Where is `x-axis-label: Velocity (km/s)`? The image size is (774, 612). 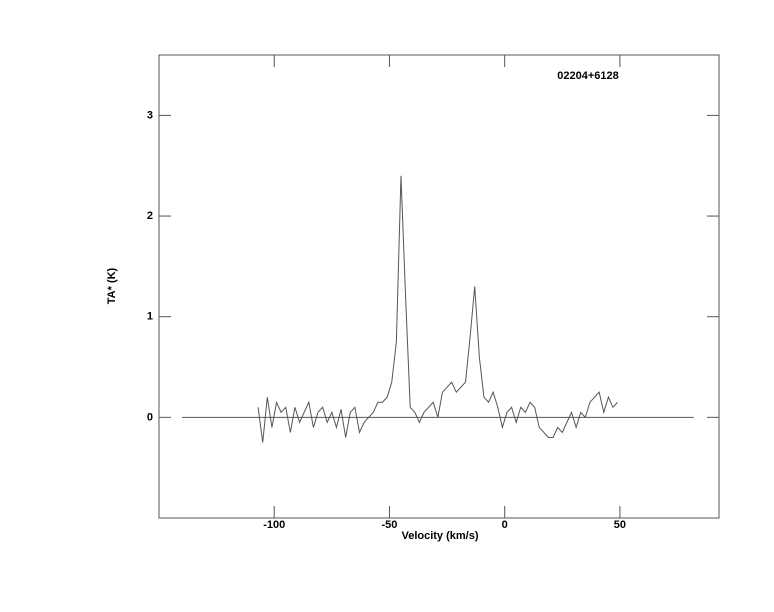 x-axis-label: Velocity (km/s) is located at coordinates (439, 536).